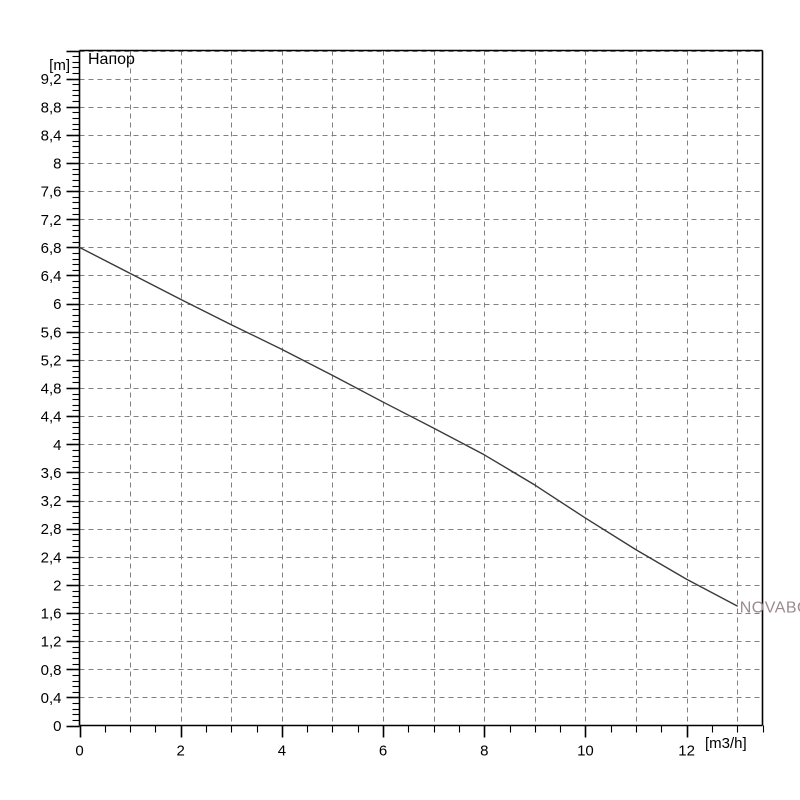 Image resolution: width=800 pixels, height=800 pixels. Describe the element at coordinates (51, 417) in the screenshot. I see `y-axis-tick-label: 4,4` at that location.